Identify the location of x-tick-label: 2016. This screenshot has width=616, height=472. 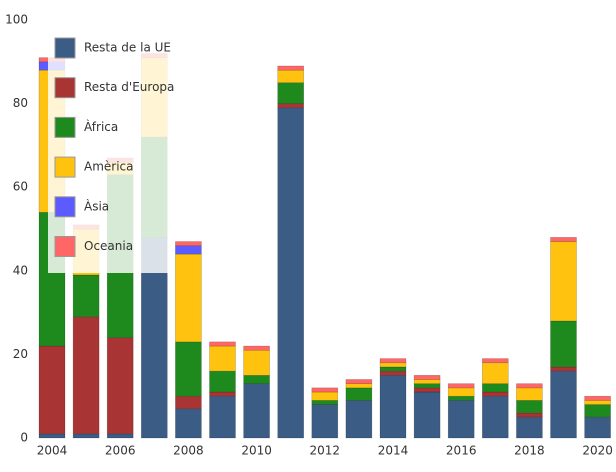
(461, 451).